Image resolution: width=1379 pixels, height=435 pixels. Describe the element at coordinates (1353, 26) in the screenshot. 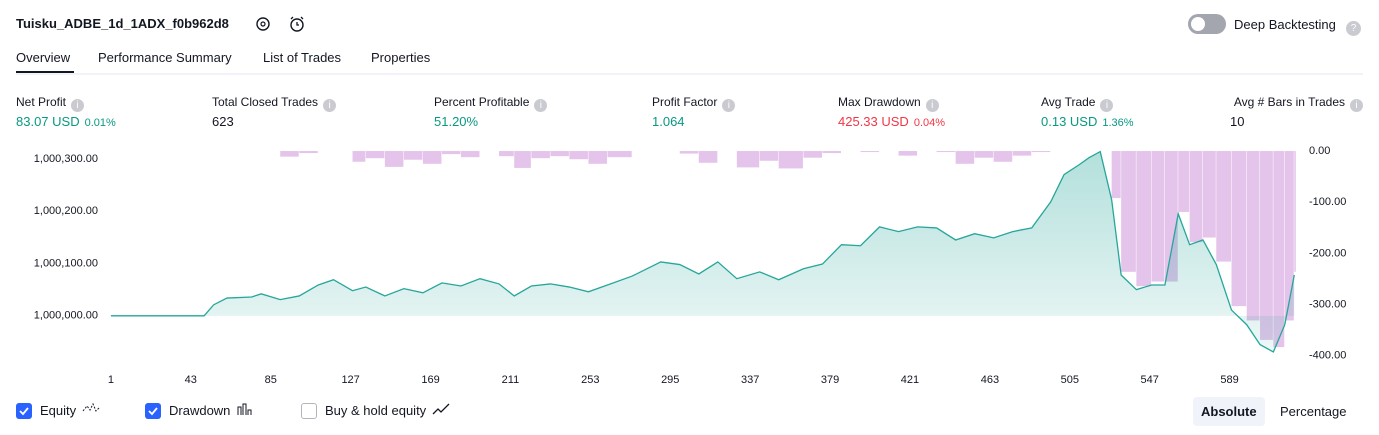

I see `help-icon: ?` at that location.